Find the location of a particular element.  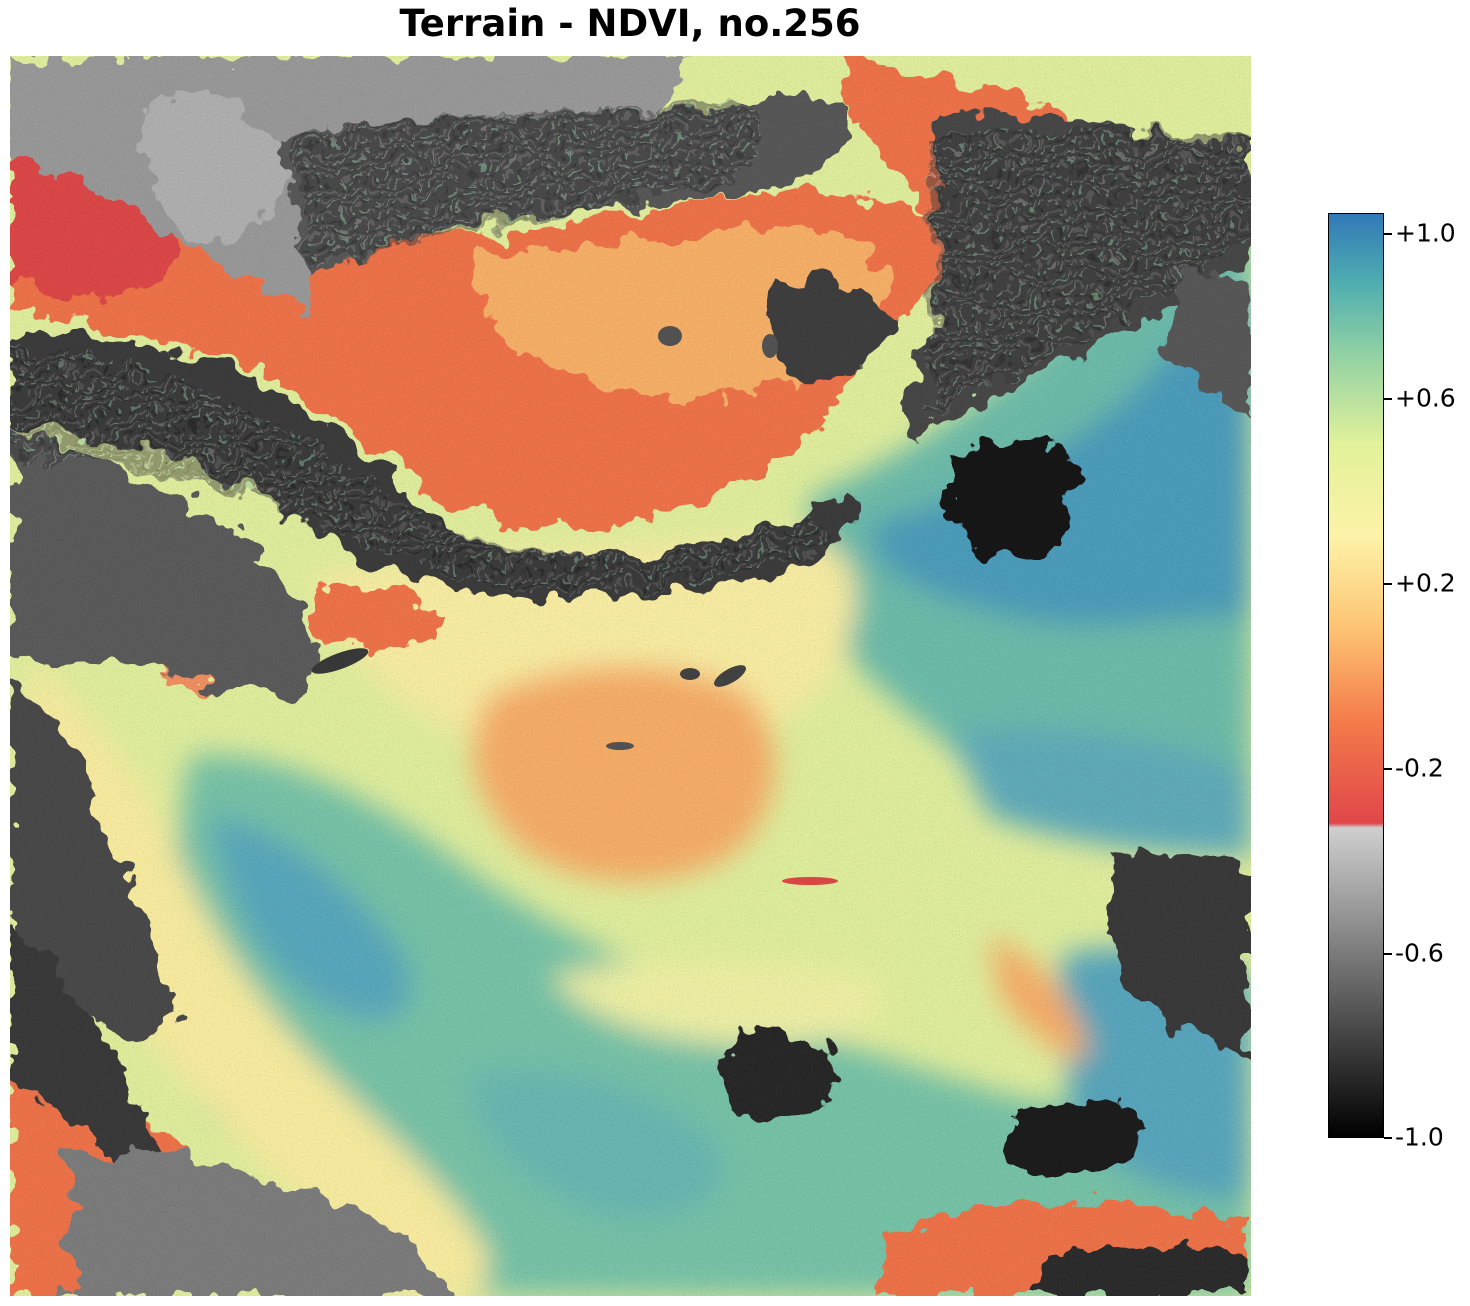

colorbar-tick-label: -0.2 is located at coordinates (1419, 768).